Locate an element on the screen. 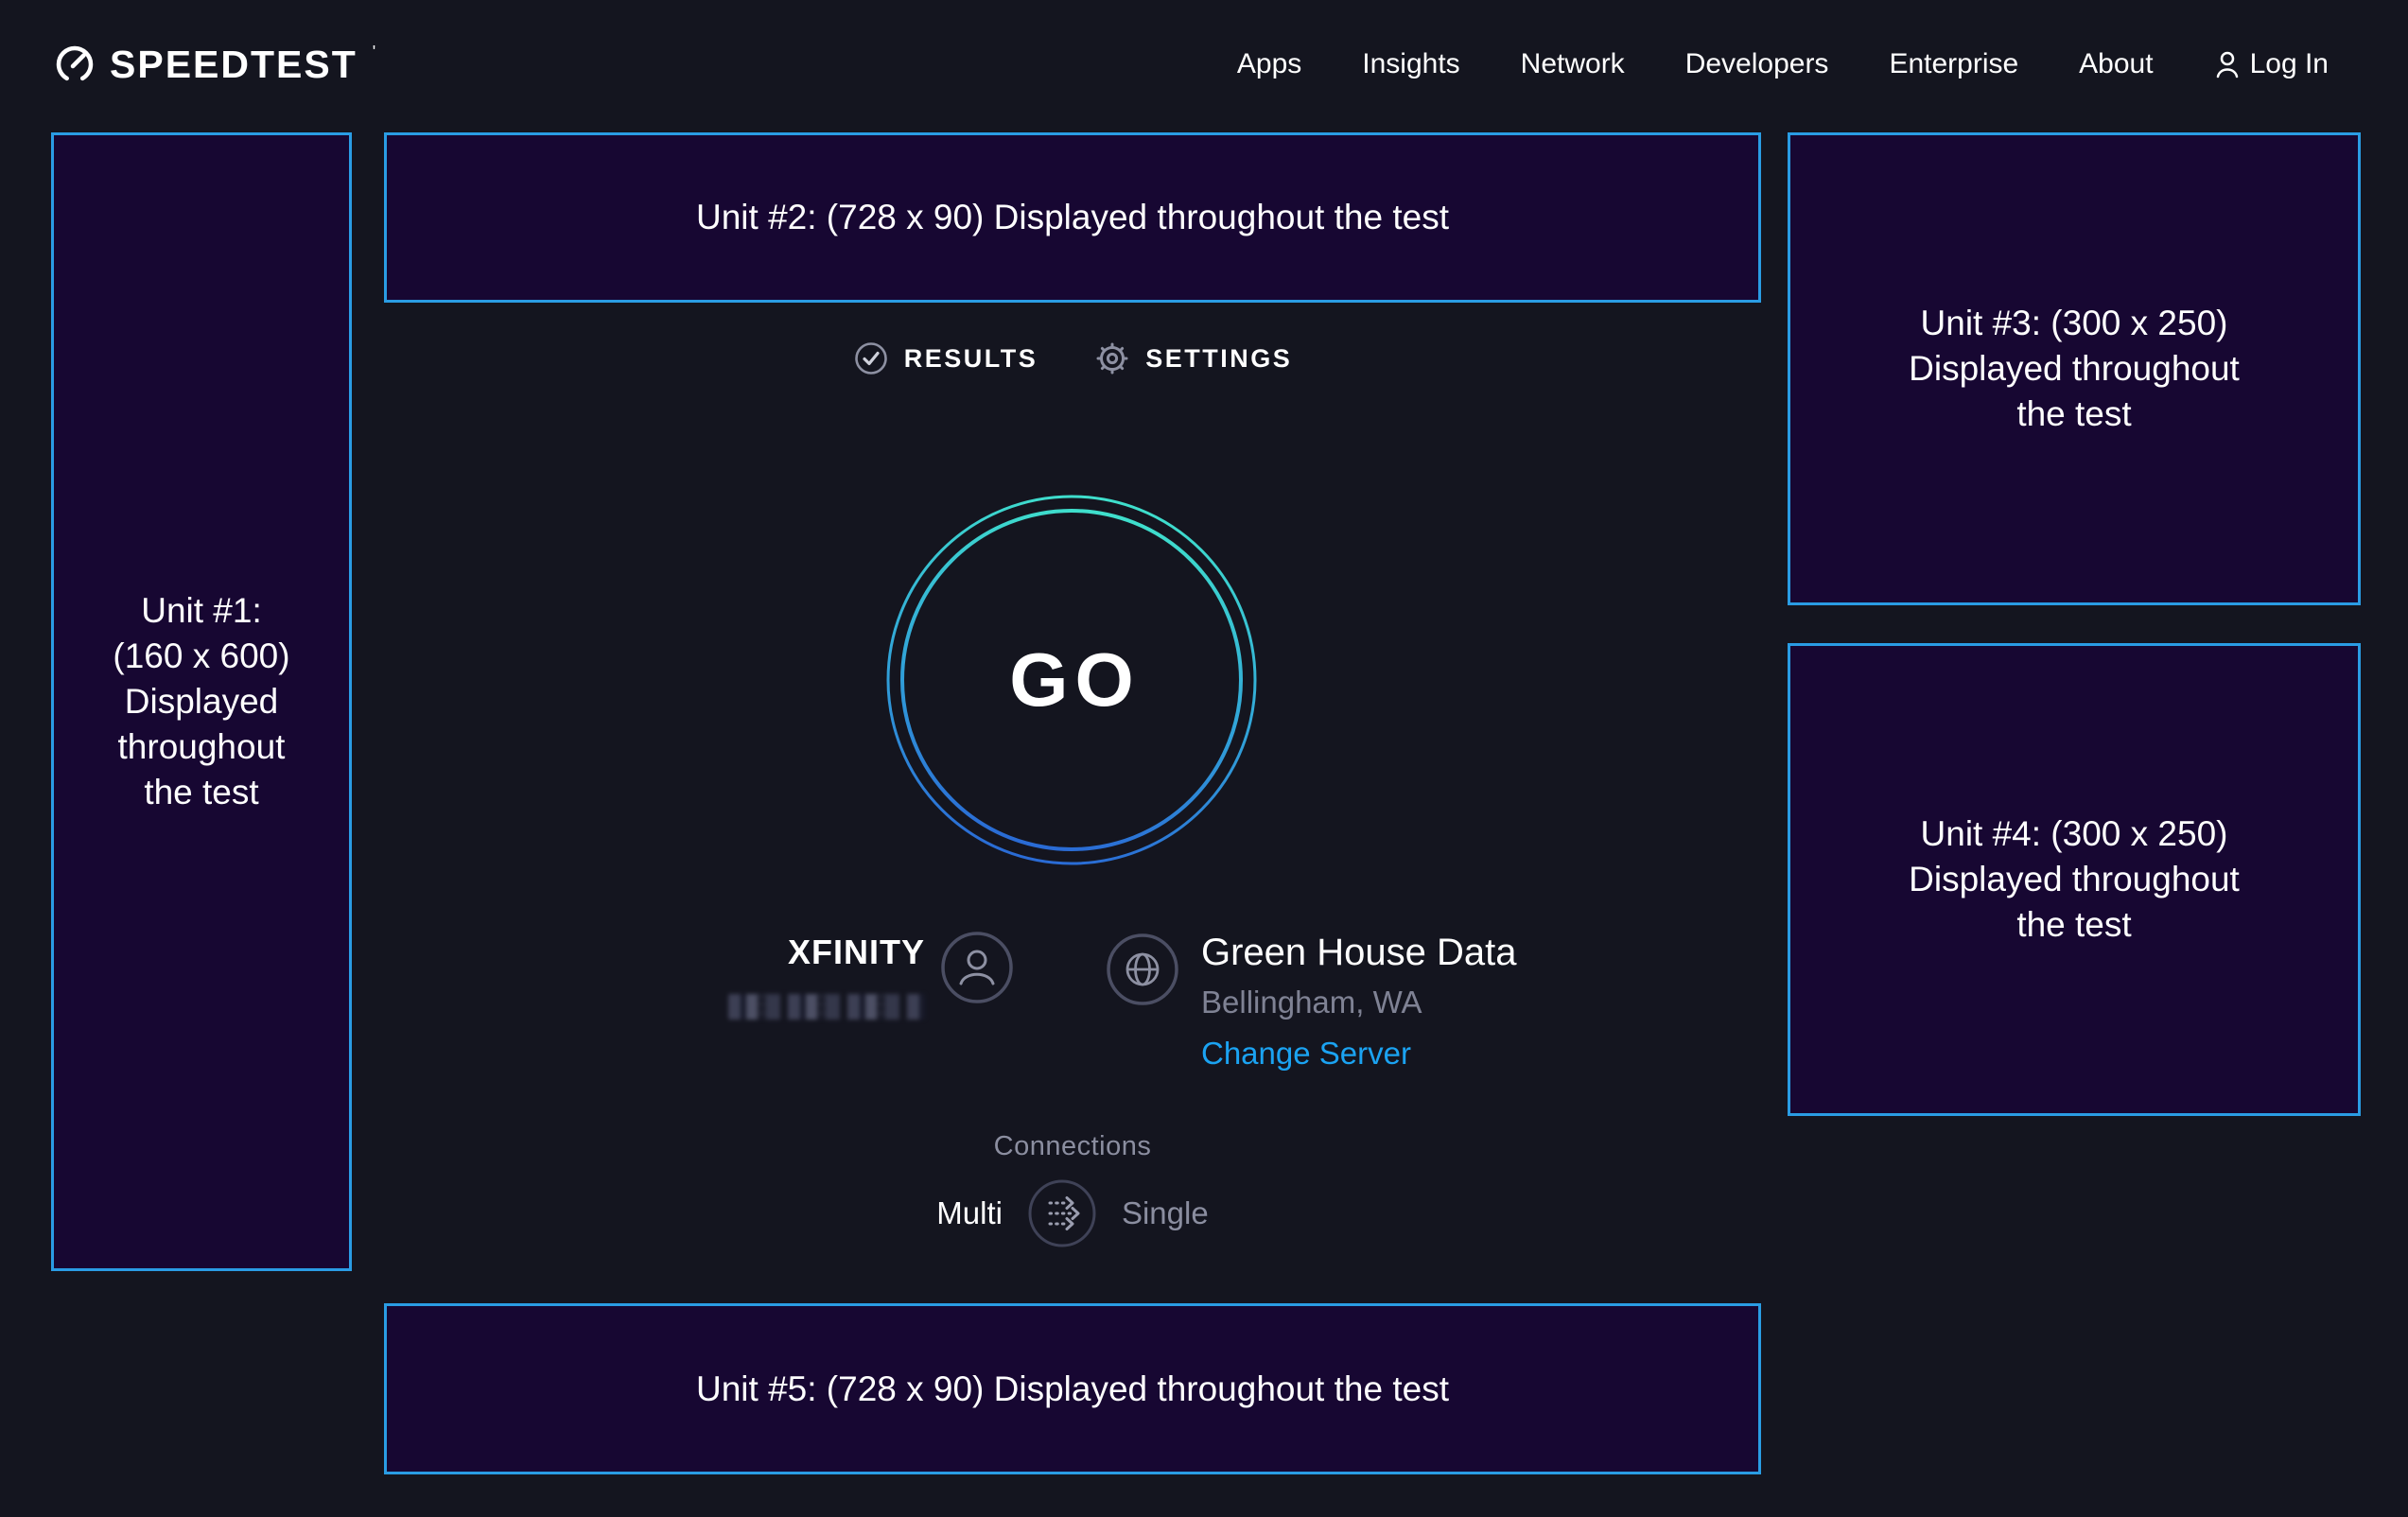 Image resolution: width=2408 pixels, height=1517 pixels. check-circle-icon is located at coordinates (871, 358).